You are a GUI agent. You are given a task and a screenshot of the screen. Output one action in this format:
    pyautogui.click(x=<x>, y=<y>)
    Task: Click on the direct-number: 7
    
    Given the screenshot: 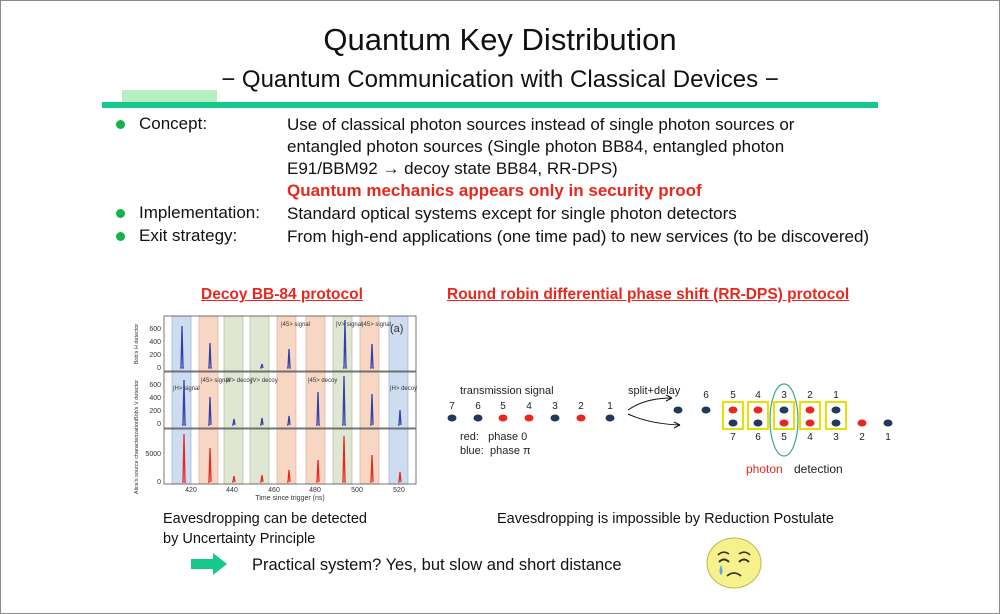 What is the action you would take?
    pyautogui.click(x=733, y=437)
    